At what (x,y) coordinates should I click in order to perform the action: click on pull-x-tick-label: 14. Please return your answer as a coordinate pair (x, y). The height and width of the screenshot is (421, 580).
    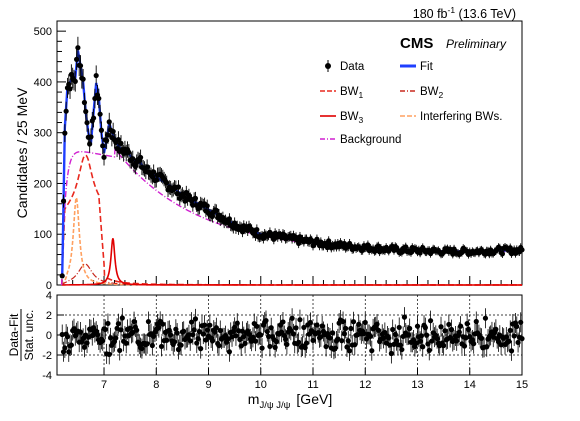
    Looking at the image, I should click on (470, 385).